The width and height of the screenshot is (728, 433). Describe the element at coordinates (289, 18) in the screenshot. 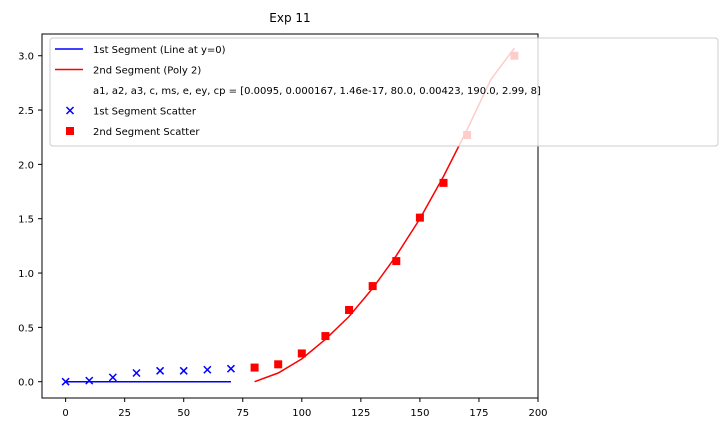

I see `chart-title: Exp 11` at that location.